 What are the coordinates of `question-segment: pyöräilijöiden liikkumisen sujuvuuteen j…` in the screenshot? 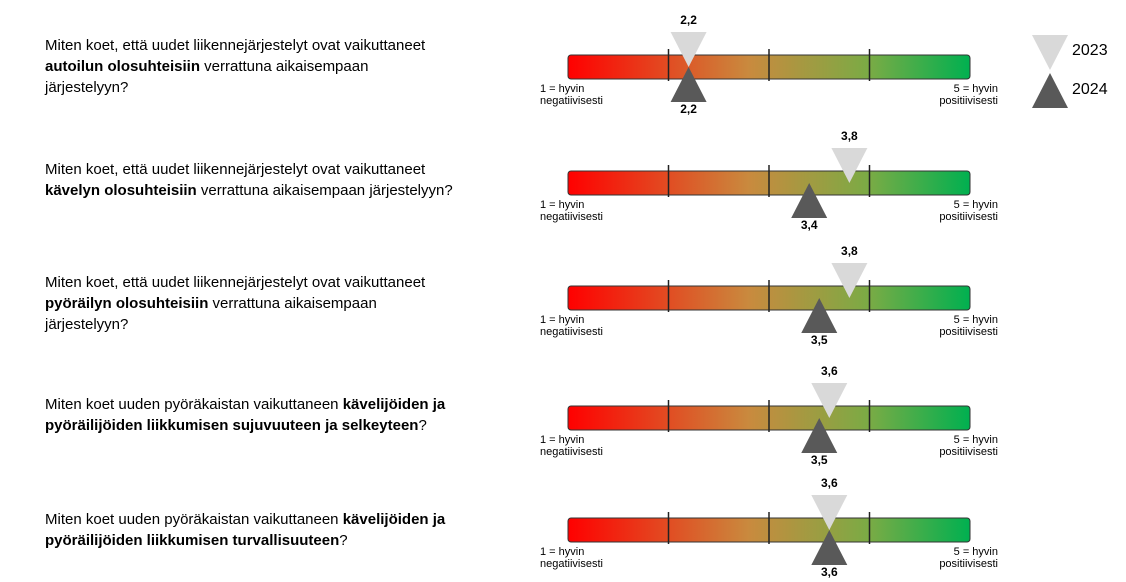 It's located at (231, 425).